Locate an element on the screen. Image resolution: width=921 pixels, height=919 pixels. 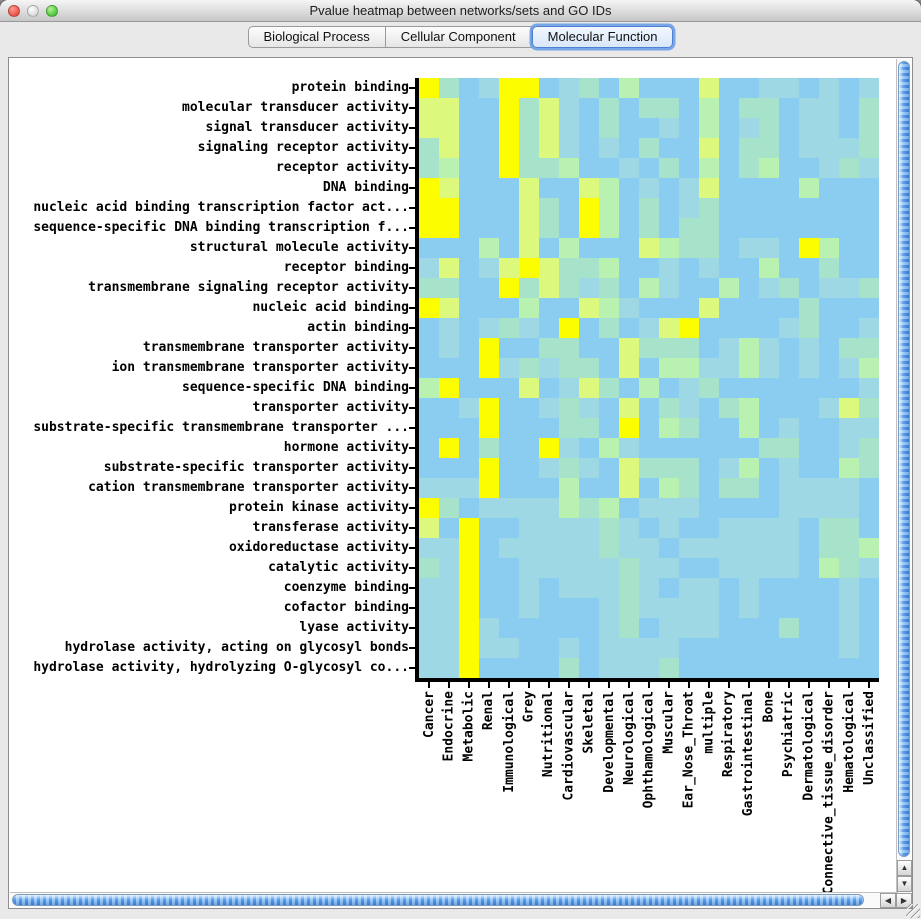
scroll-up-button: ▲ is located at coordinates (904, 868).